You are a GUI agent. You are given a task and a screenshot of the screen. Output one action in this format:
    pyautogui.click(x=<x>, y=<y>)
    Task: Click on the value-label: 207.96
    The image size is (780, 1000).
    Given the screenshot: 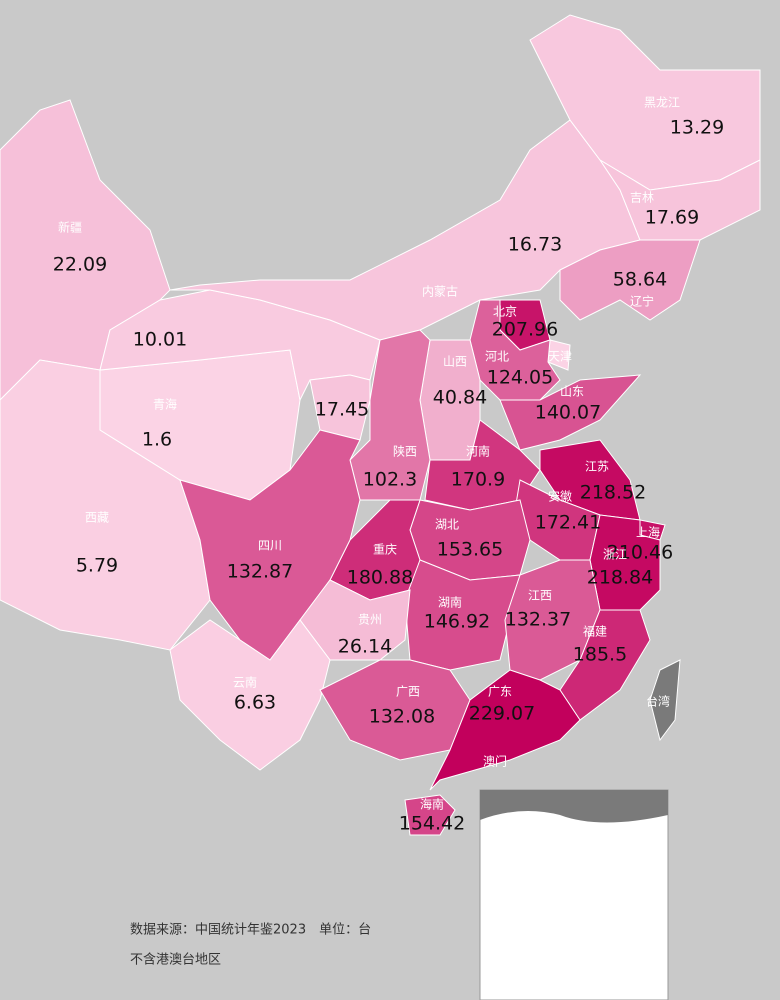 What is the action you would take?
    pyautogui.click(x=525, y=330)
    